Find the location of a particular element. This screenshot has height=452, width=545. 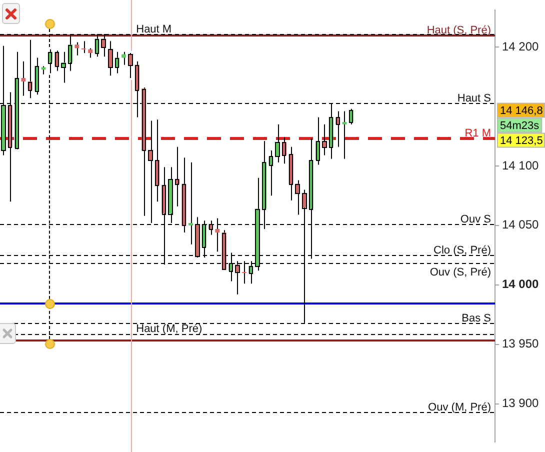

y-tick-label: 13 950 is located at coordinates (521, 343).